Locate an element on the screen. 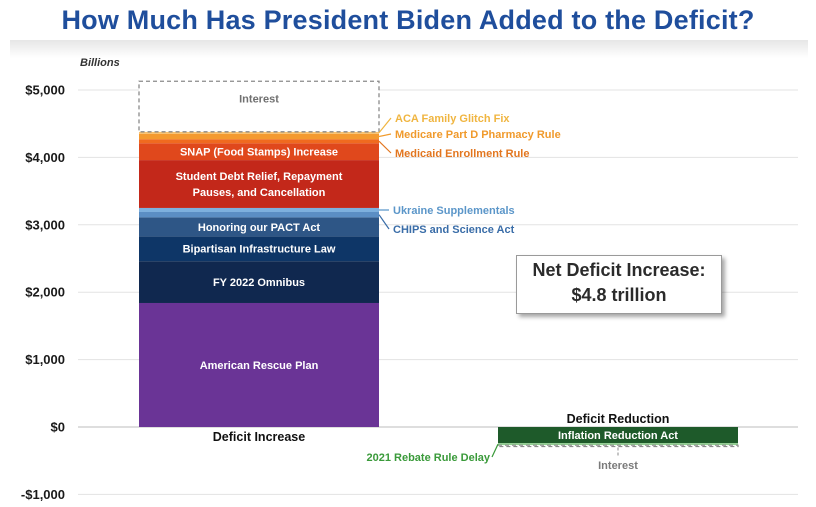 The width and height of the screenshot is (816, 507). segment-label: ACA Family Glitch Fix is located at coordinates (452, 119).